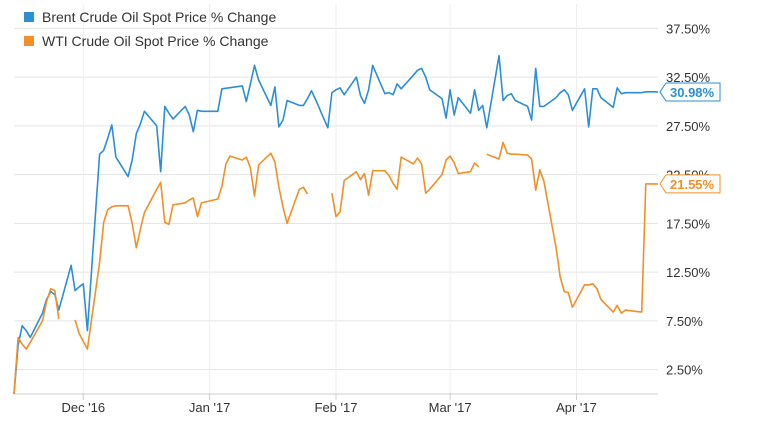 The width and height of the screenshot is (764, 432). I want to click on end-label-brent-box, so click(690, 92).